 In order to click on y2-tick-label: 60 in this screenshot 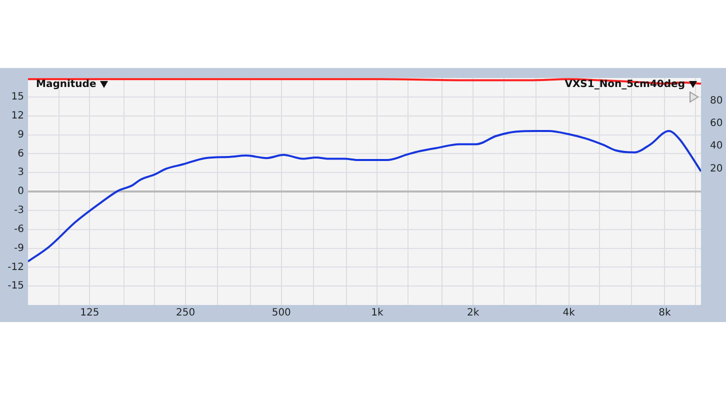, I will do `click(716, 123)`.